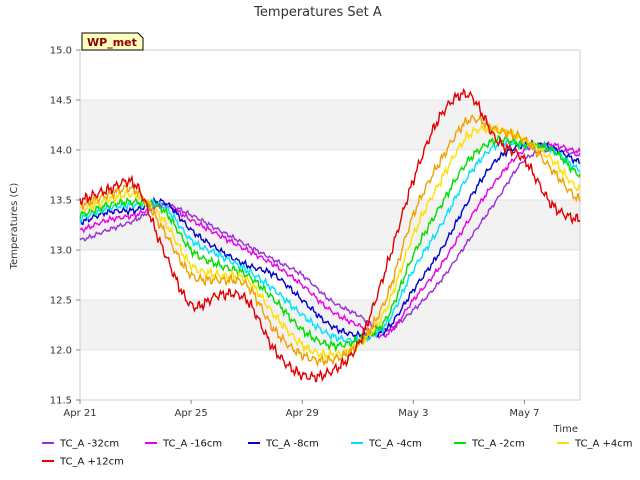 This screenshot has height=480, width=640. I want to click on y-tick-label: 15.0, so click(61, 51).